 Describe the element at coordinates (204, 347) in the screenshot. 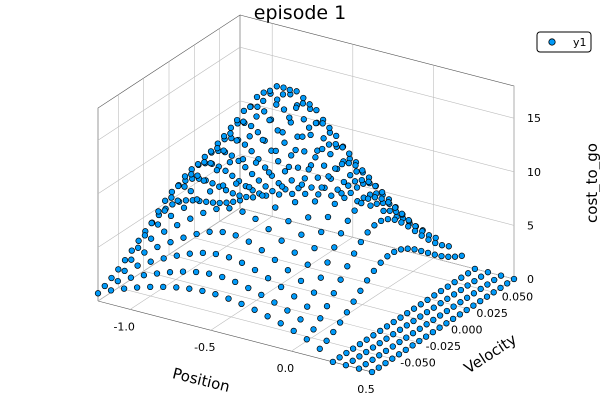

I see `x-tick-label: -0.5` at that location.